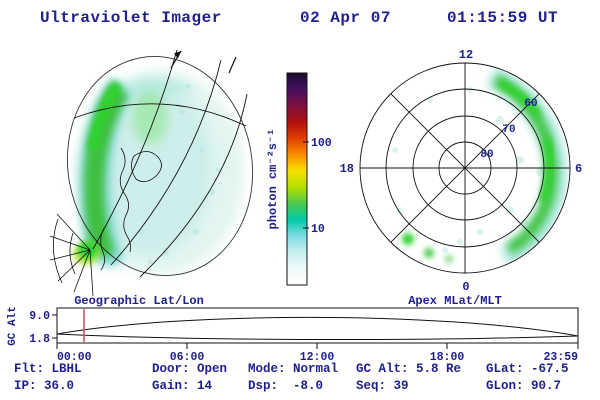  I want to click on gc-alt-curve-upper, so click(317, 326).